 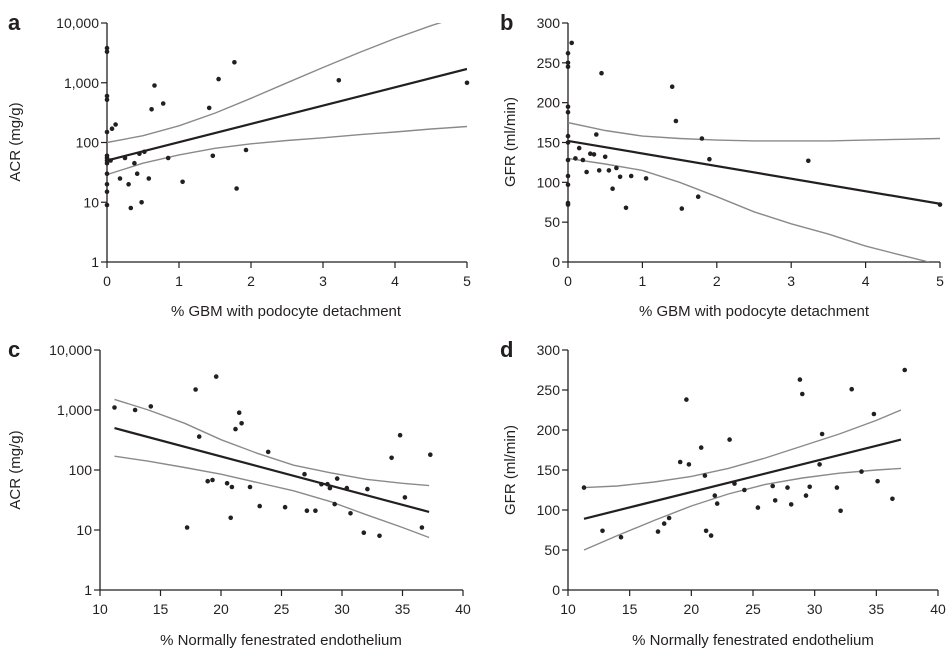 I want to click on y-tick-label: 200, so click(x=549, y=103).